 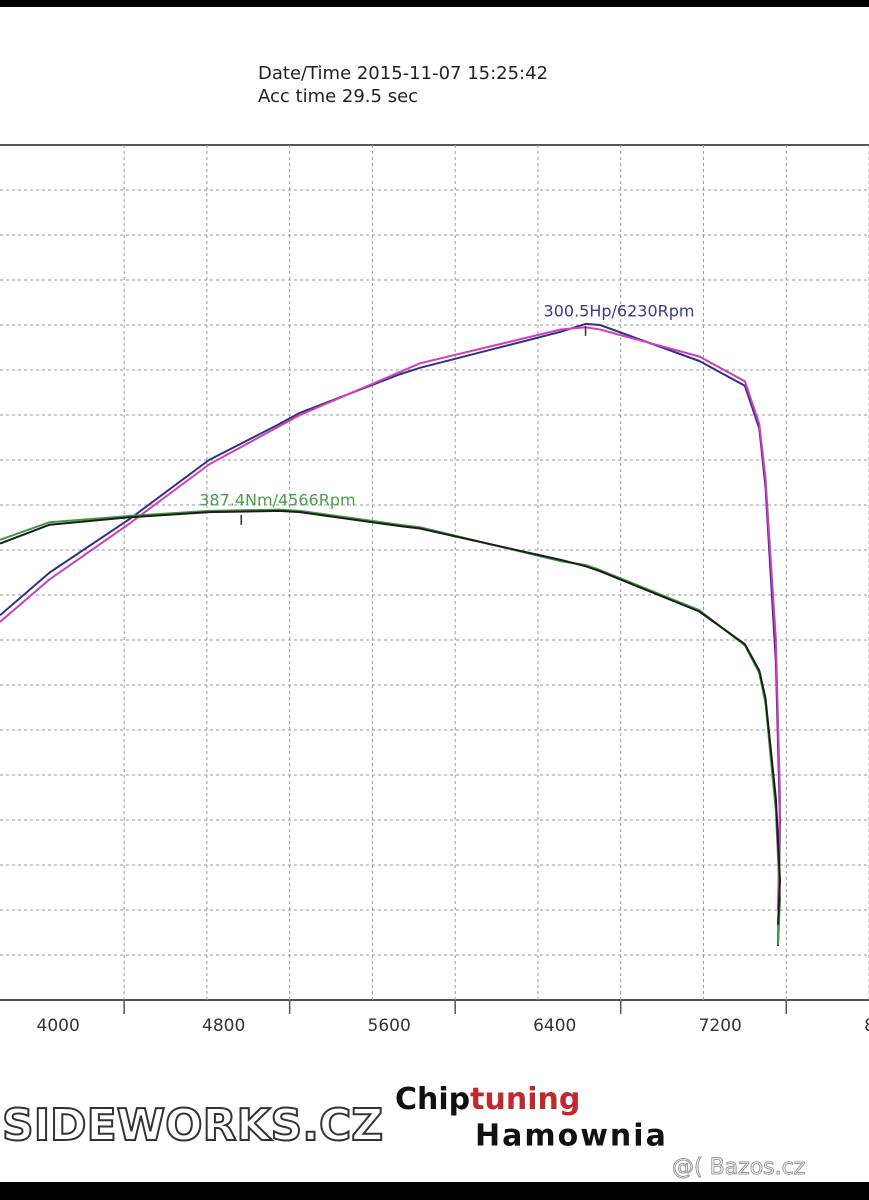 What do you see at coordinates (720, 1026) in the screenshot?
I see `x-tick-label: 7200` at bounding box center [720, 1026].